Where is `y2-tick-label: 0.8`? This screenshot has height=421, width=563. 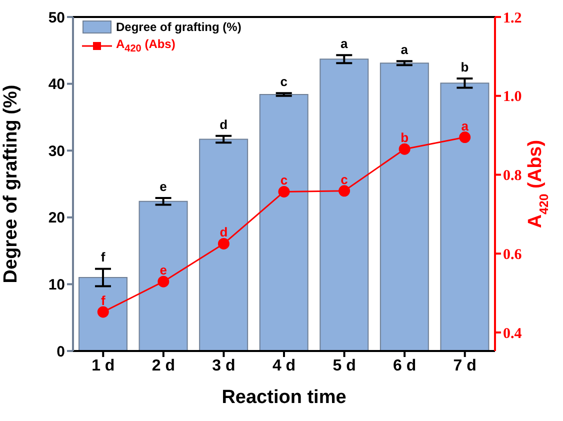 y2-tick-label: 0.8 is located at coordinates (512, 176).